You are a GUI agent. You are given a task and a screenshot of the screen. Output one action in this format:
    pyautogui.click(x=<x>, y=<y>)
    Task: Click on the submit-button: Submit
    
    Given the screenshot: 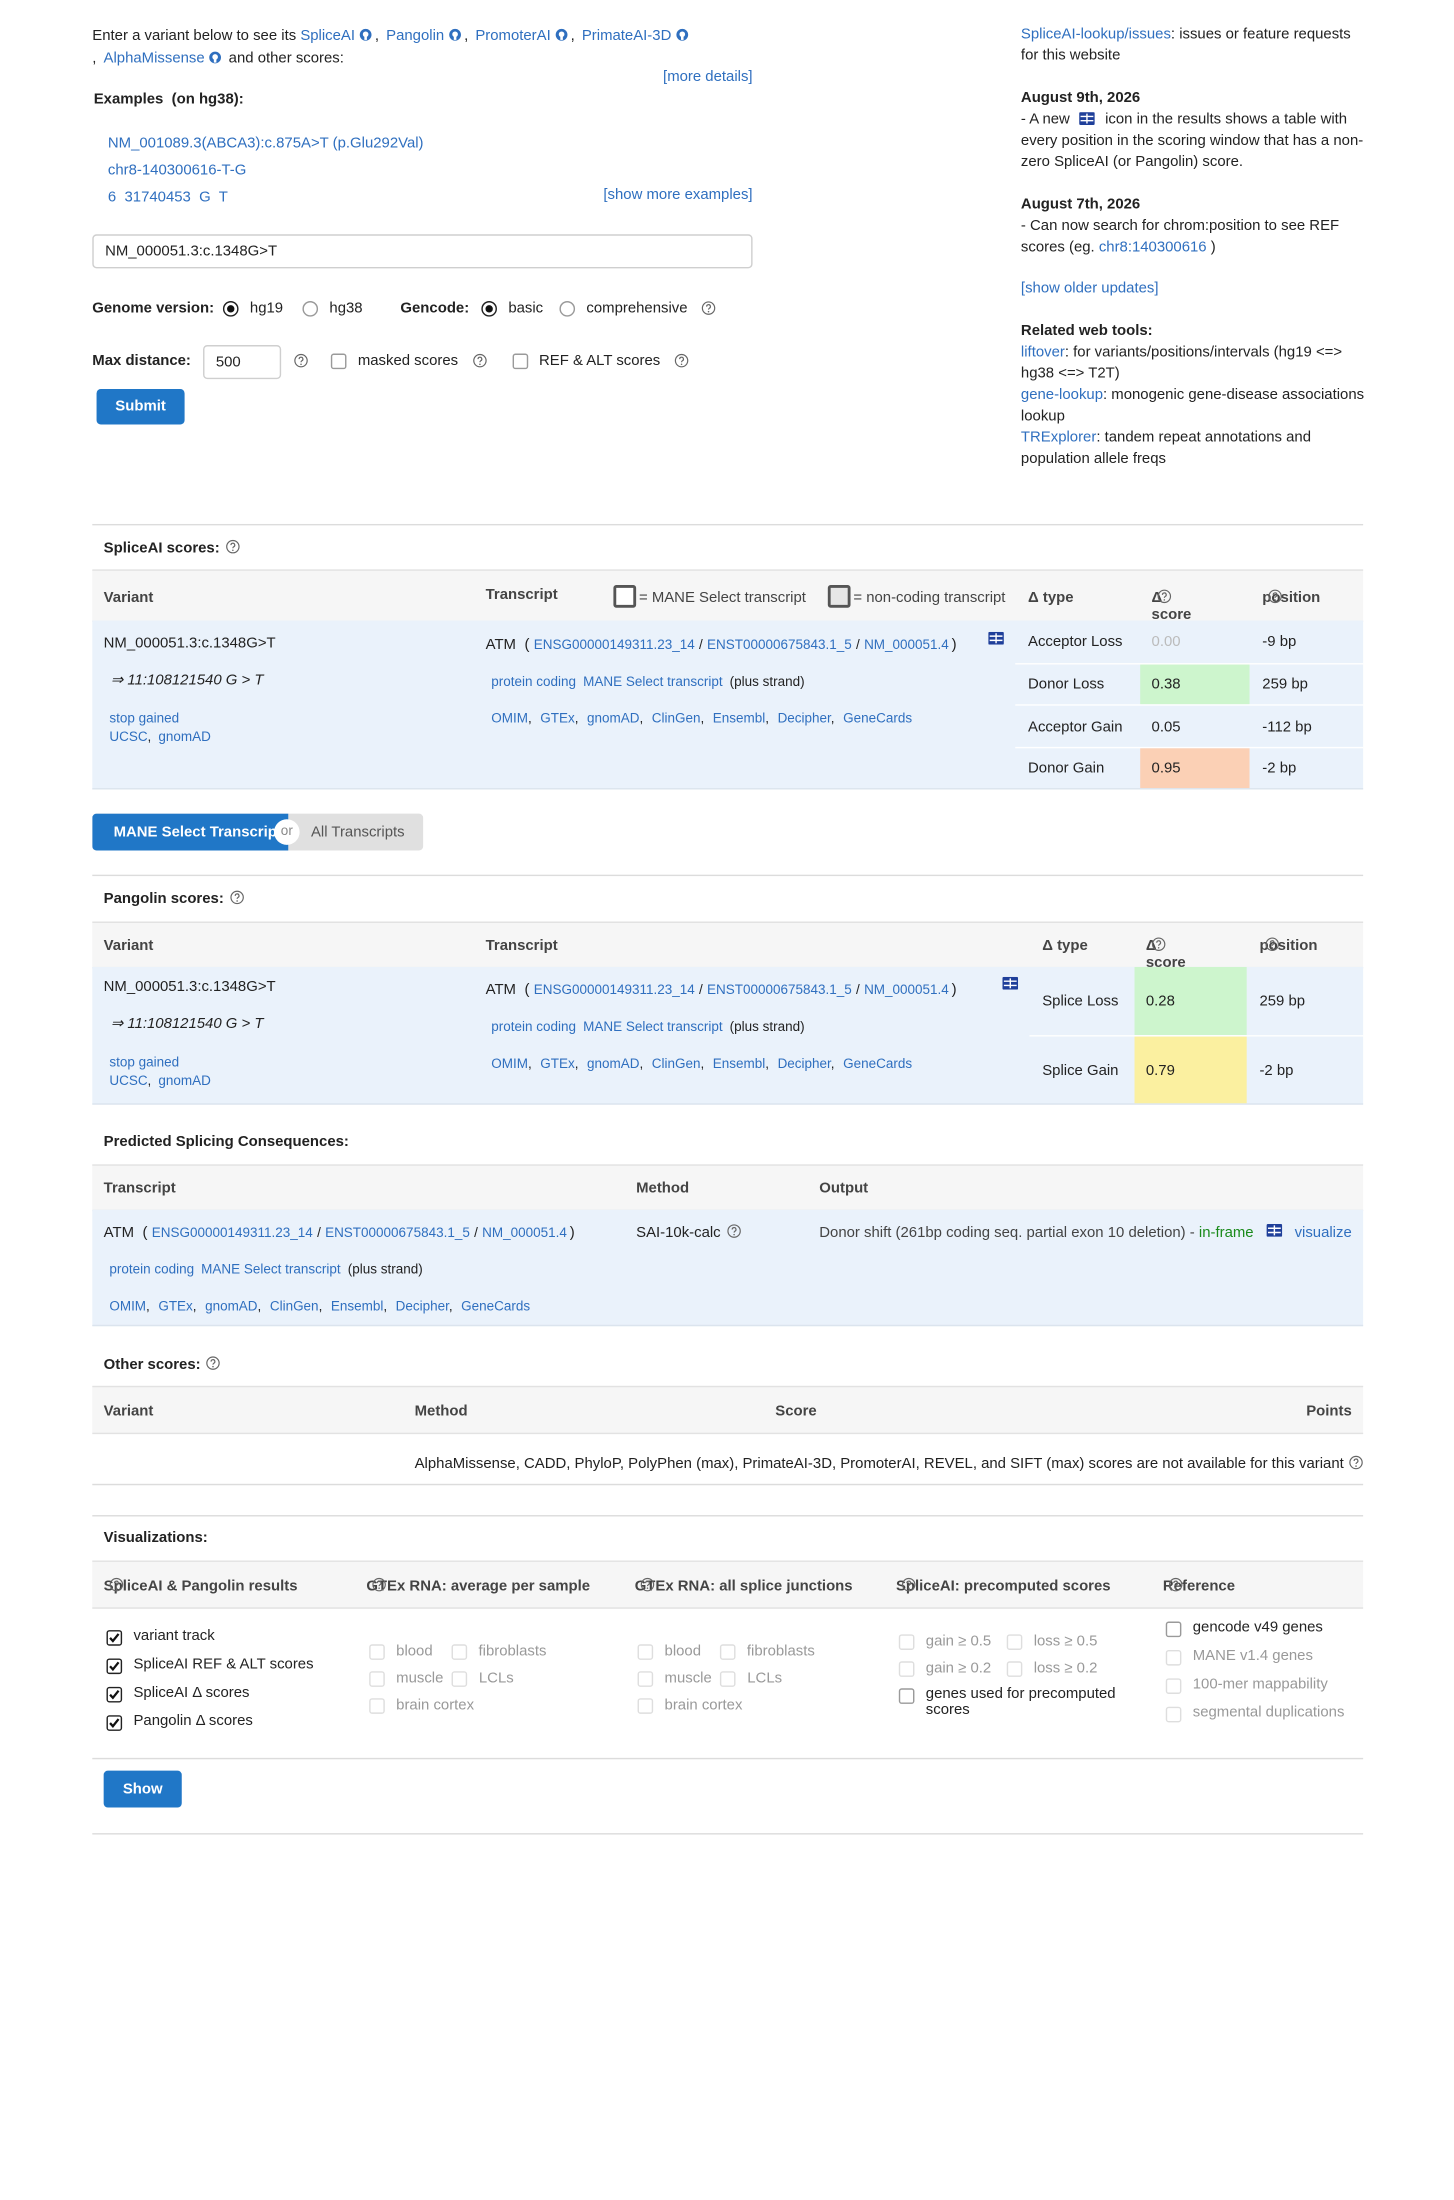 What is the action you would take?
    pyautogui.click(x=140, y=407)
    